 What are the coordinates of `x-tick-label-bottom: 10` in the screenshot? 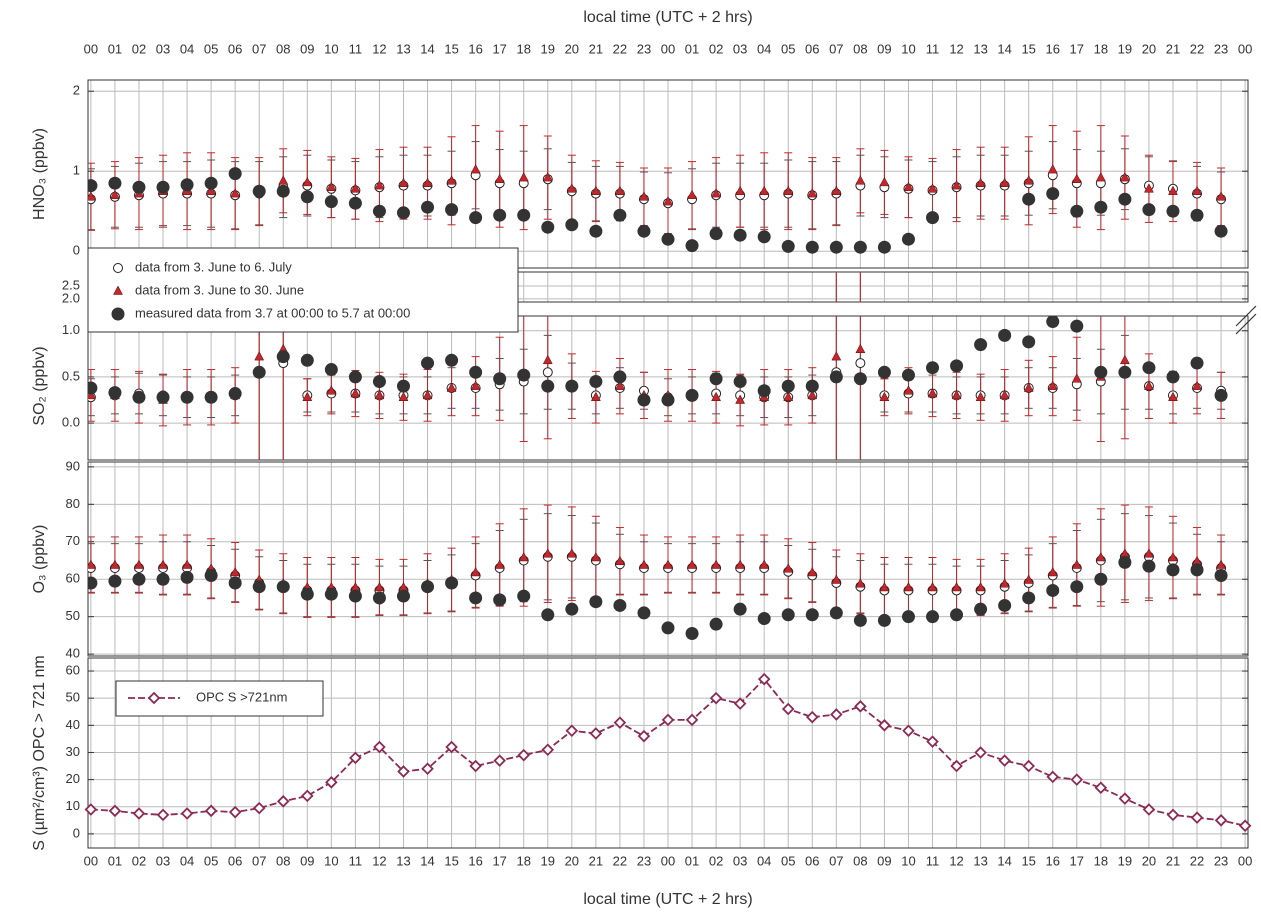 It's located at (908, 860).